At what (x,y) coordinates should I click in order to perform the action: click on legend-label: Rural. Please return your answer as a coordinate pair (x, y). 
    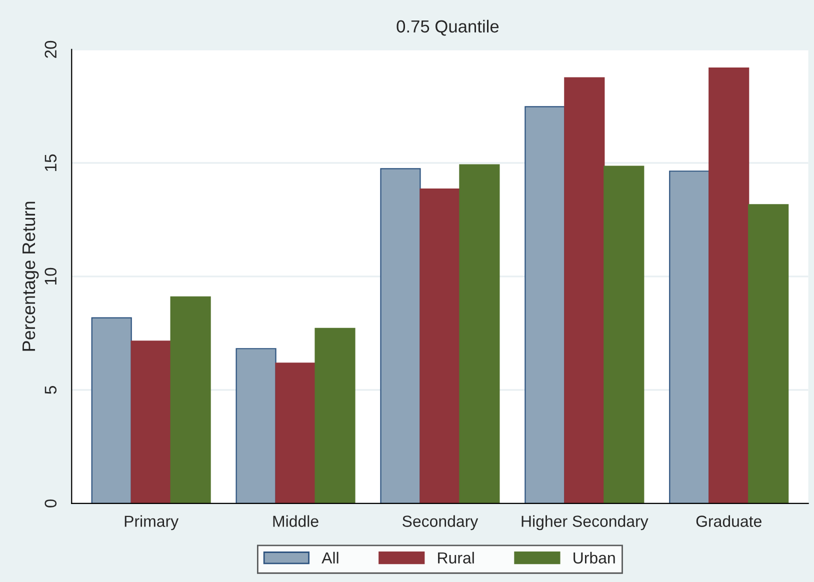
    Looking at the image, I should click on (456, 558).